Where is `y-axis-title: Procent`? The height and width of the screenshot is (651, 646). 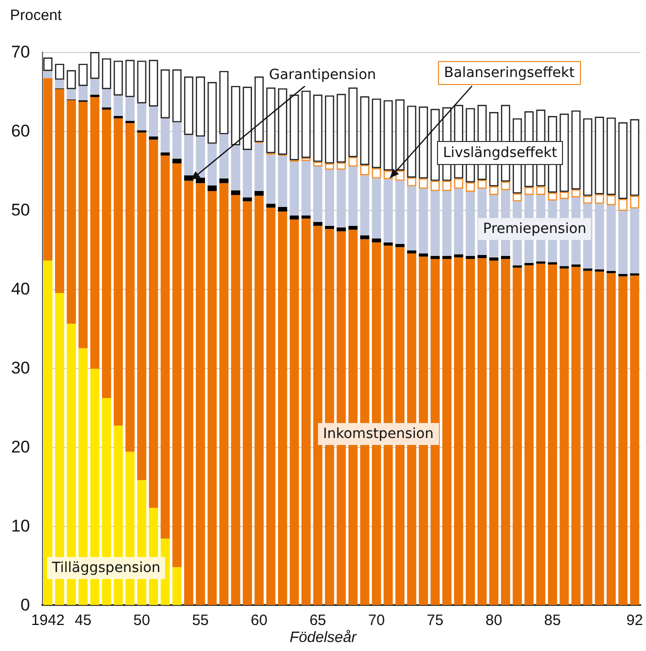 y-axis-title: Procent is located at coordinates (36, 15).